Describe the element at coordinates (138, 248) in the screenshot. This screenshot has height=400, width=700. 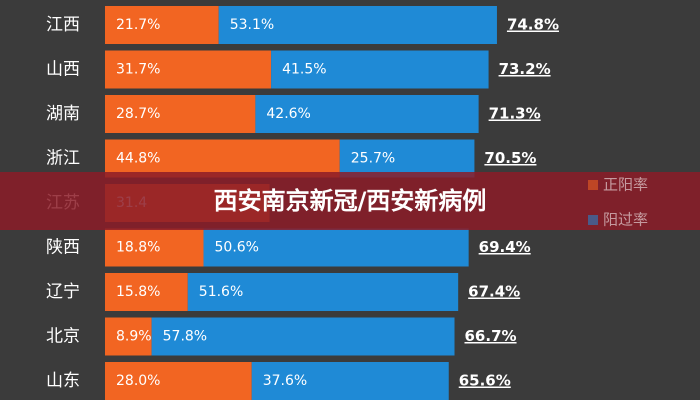
I see `value-label: 18.8%` at that location.